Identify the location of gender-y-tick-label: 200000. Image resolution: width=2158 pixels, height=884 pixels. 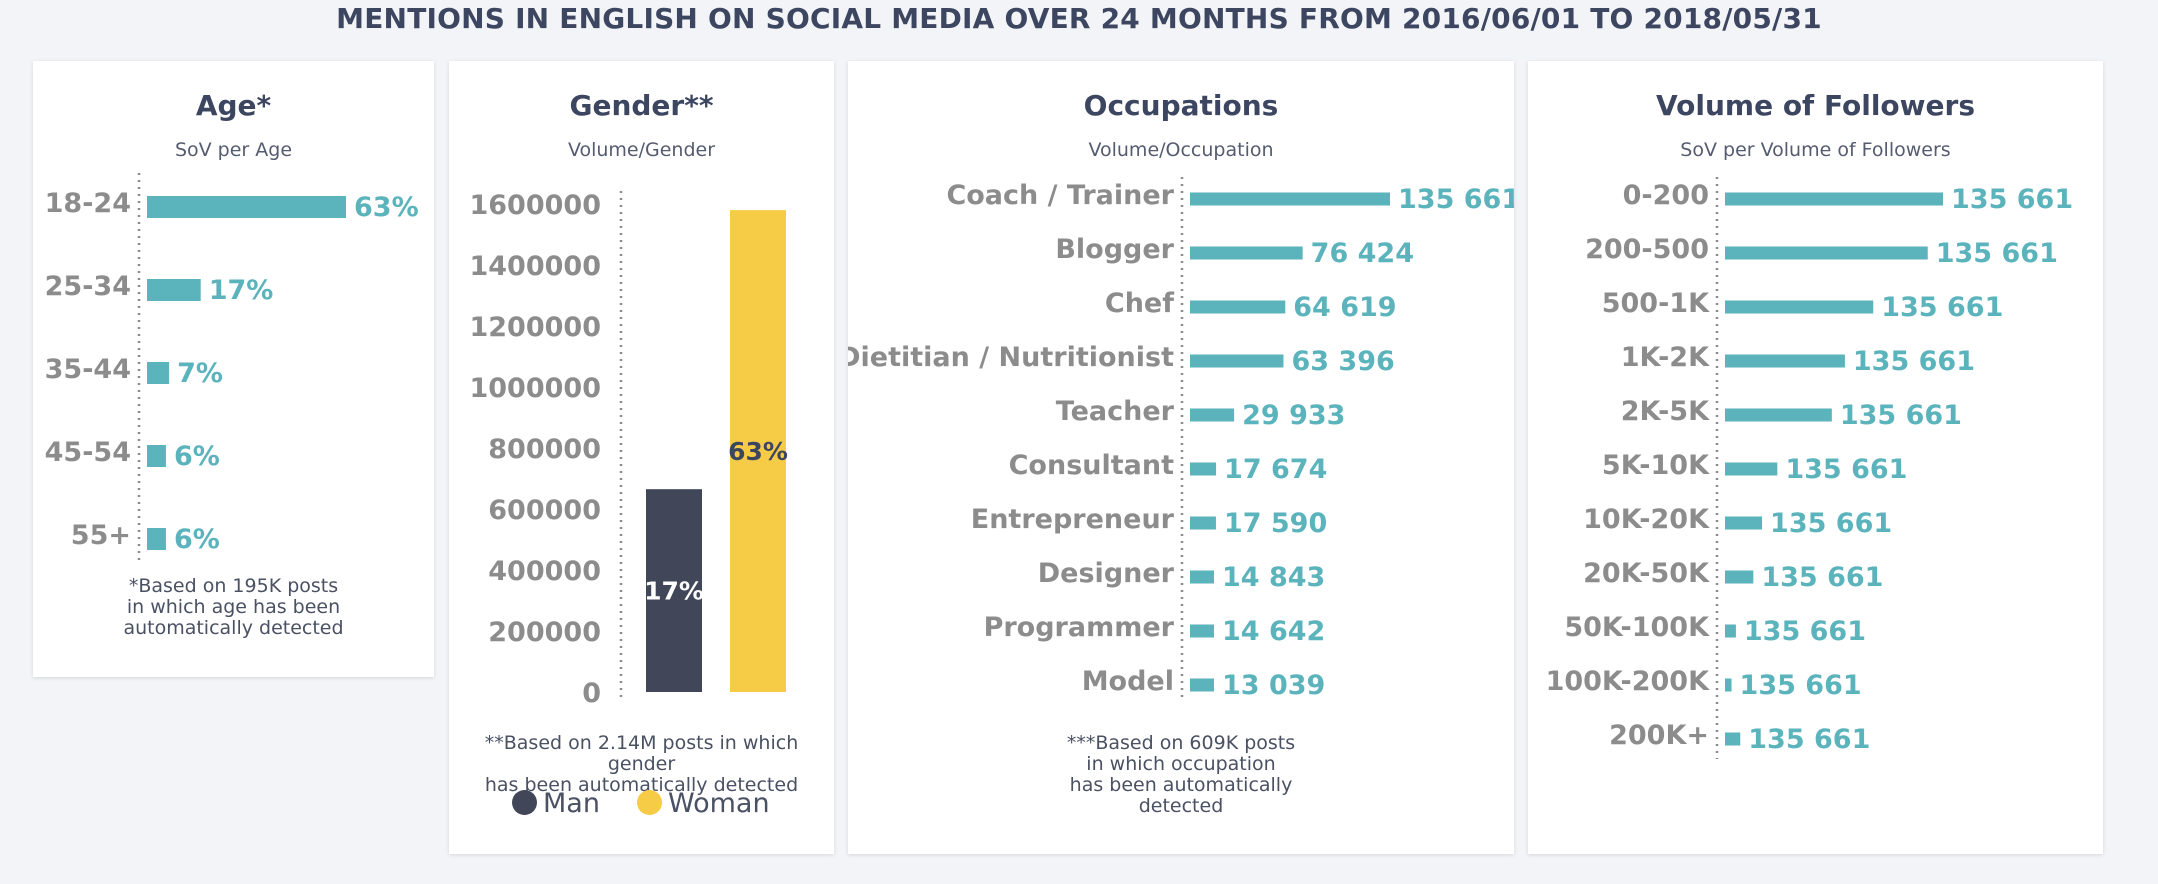
(544, 632).